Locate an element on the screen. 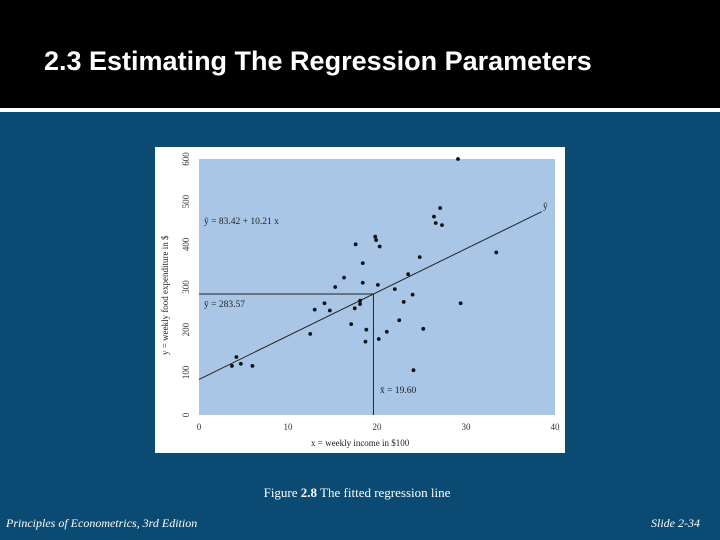 The height and width of the screenshot is (540, 720). mean-x-label: x̄ = 19.60 is located at coordinates (398, 391).